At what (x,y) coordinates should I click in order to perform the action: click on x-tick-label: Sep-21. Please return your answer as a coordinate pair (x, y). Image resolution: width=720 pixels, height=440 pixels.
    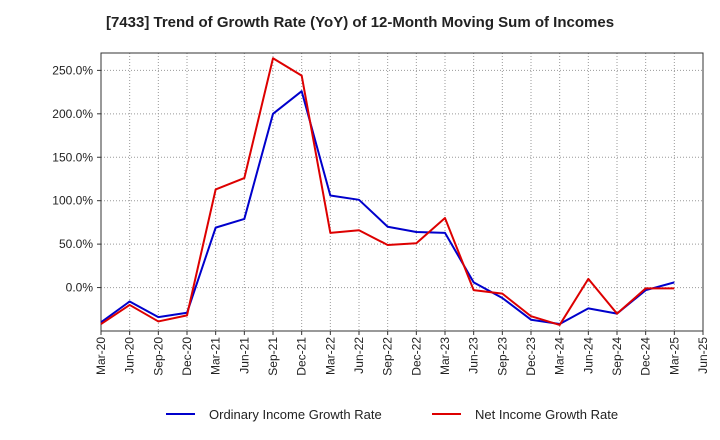
    Looking at the image, I should click on (273, 356).